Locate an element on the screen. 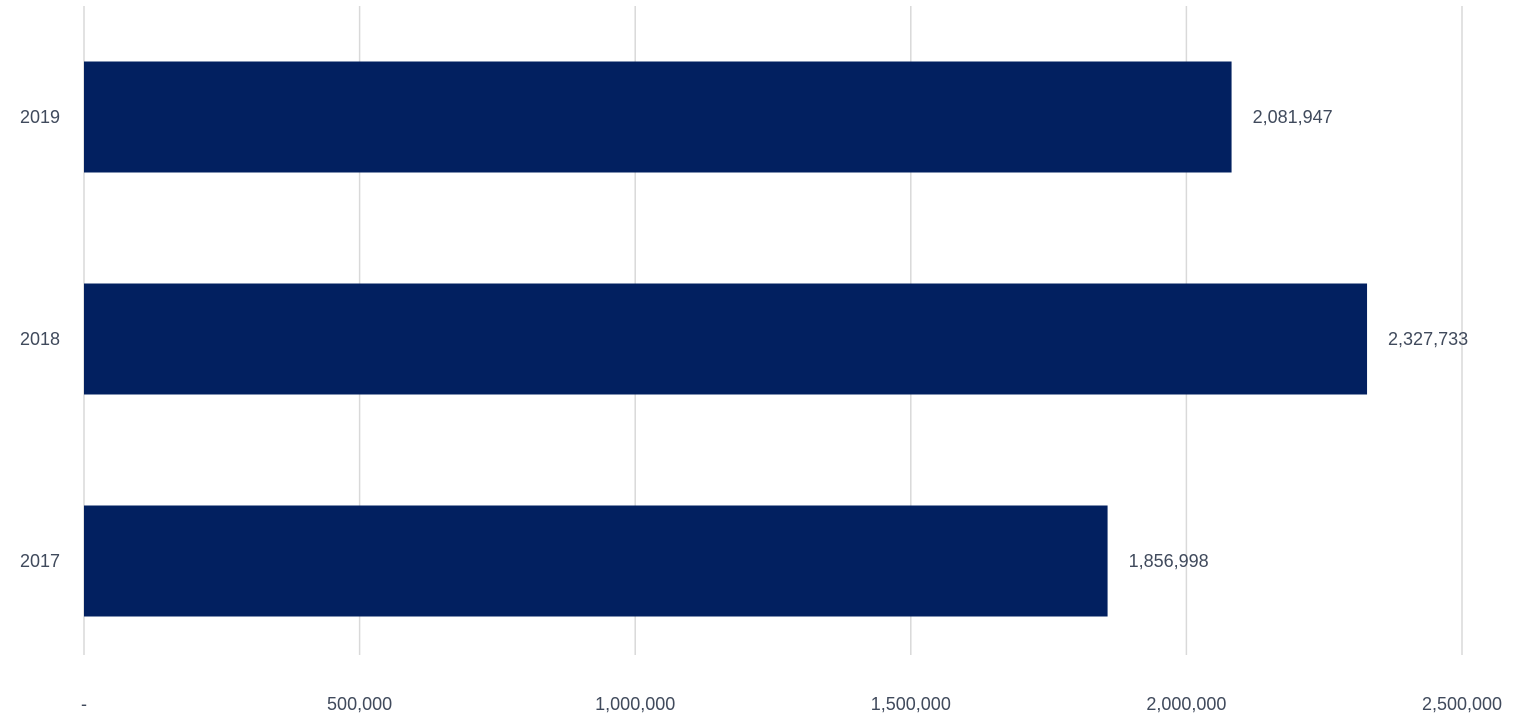 This screenshot has height=724, width=1516. data-label: 1,856,998 is located at coordinates (1169, 561).